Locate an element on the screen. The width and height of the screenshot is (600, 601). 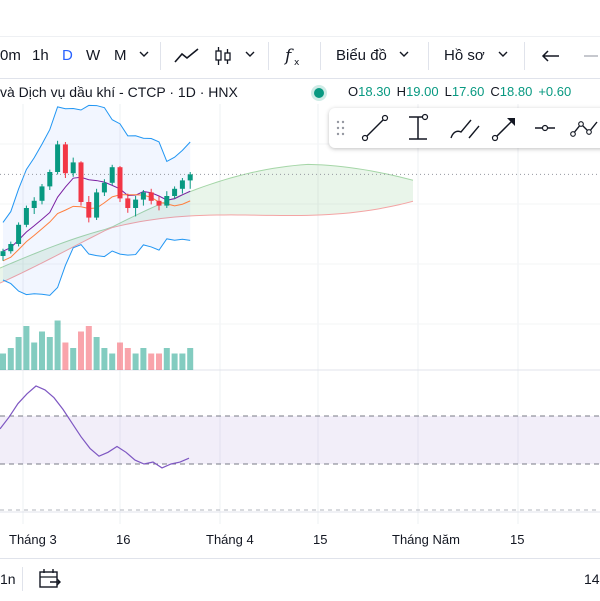
header-strip is located at coordinates (300, 18).